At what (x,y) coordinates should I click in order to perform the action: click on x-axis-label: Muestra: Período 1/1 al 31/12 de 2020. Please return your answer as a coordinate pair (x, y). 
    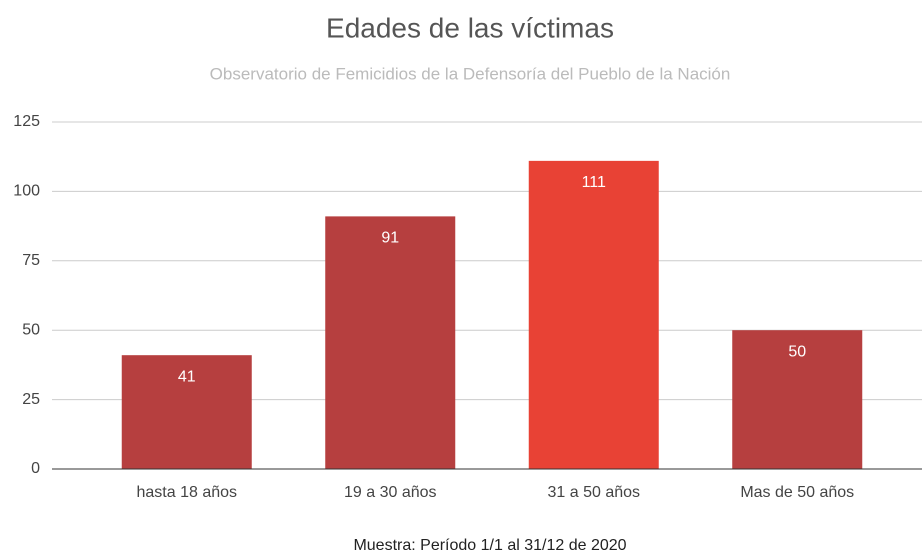
    Looking at the image, I should click on (489, 545).